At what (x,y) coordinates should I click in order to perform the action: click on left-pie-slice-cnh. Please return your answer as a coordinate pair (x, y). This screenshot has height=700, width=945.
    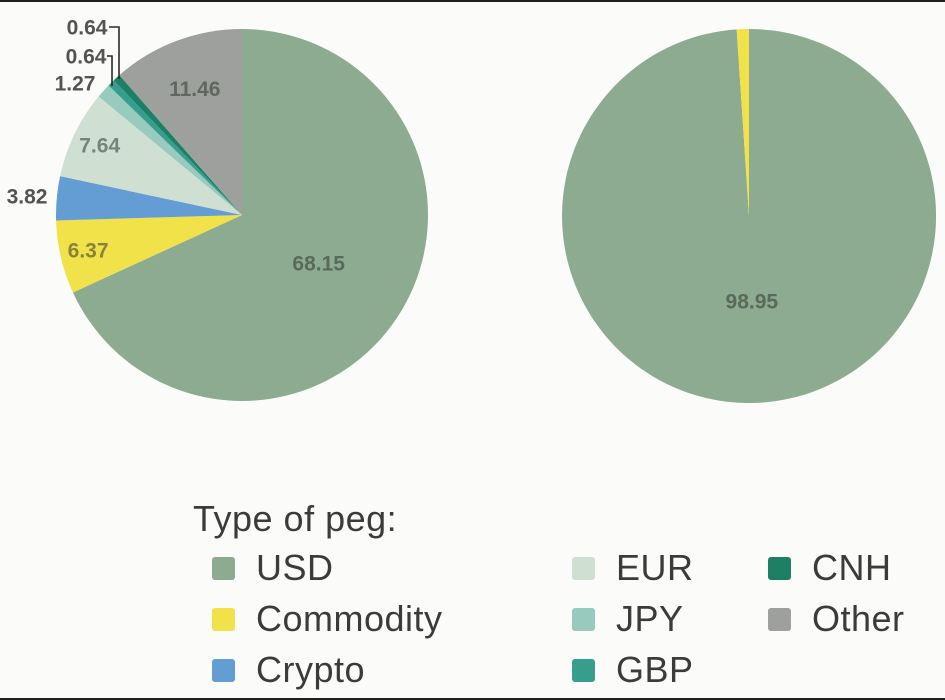
    Looking at the image, I should click on (177, 145).